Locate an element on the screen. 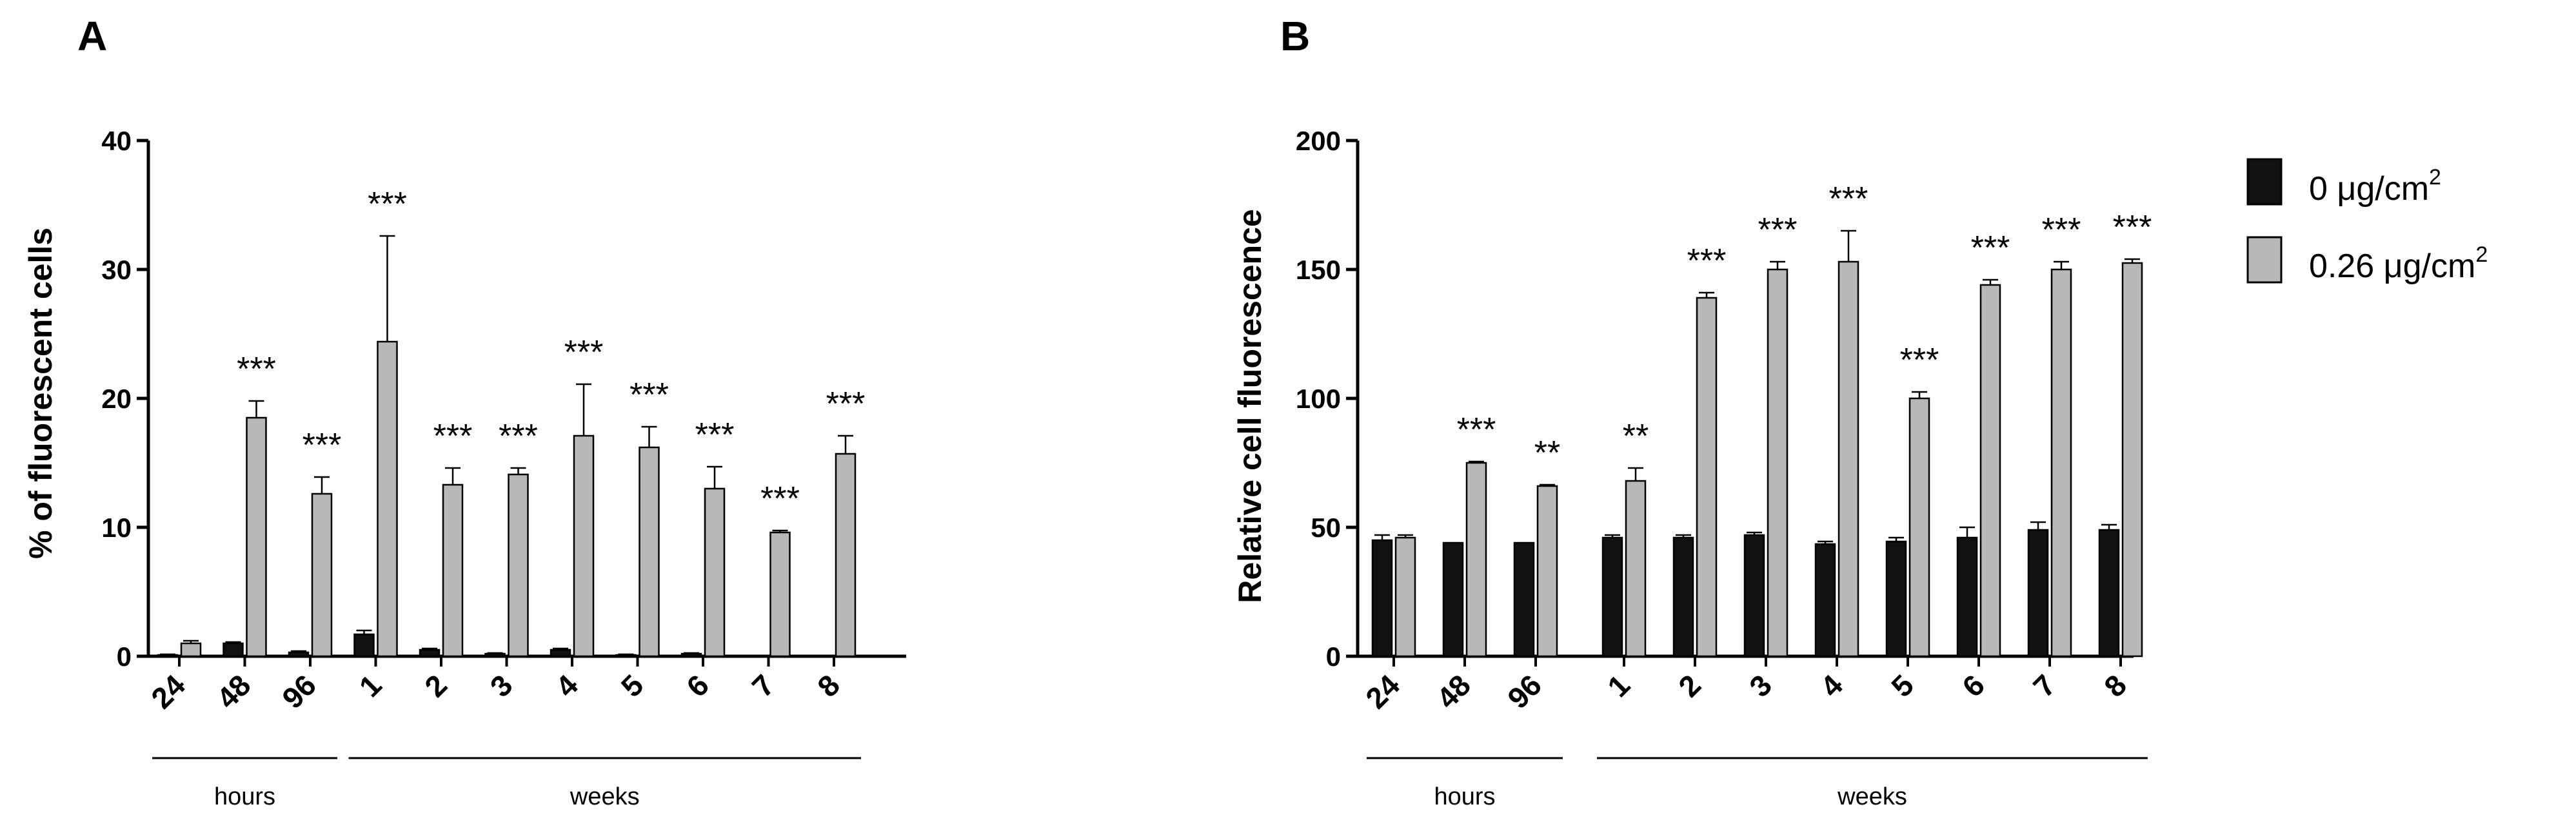 Image resolution: width=2576 pixels, height=829 pixels. panel-b-y-tick-label: 100 is located at coordinates (1318, 399).